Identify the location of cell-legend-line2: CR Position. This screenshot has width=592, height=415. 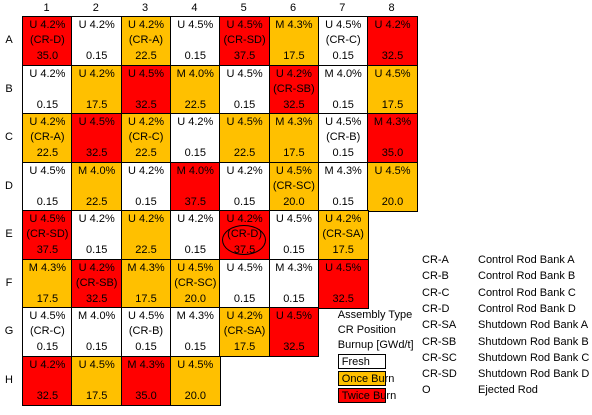
(366, 330).